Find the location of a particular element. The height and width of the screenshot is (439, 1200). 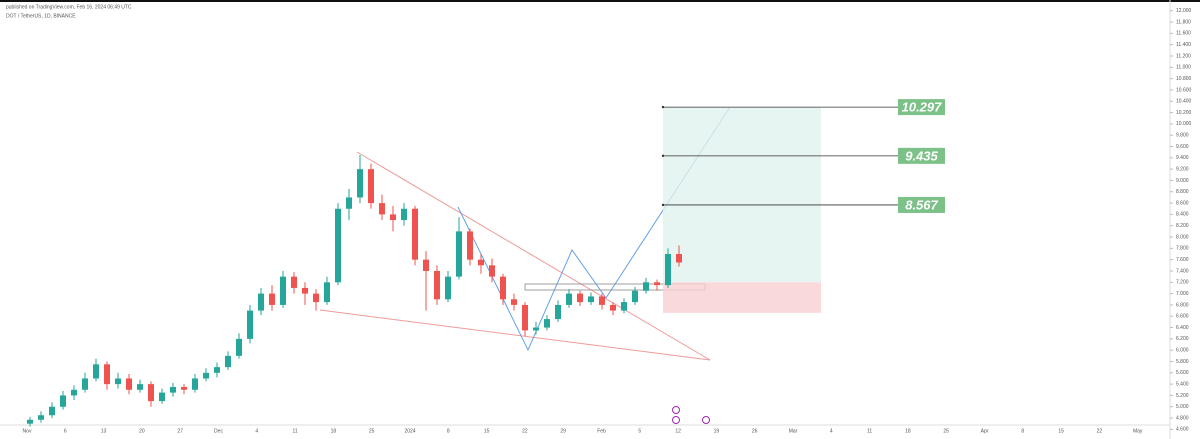

x-tick-label: 25 is located at coordinates (372, 431).